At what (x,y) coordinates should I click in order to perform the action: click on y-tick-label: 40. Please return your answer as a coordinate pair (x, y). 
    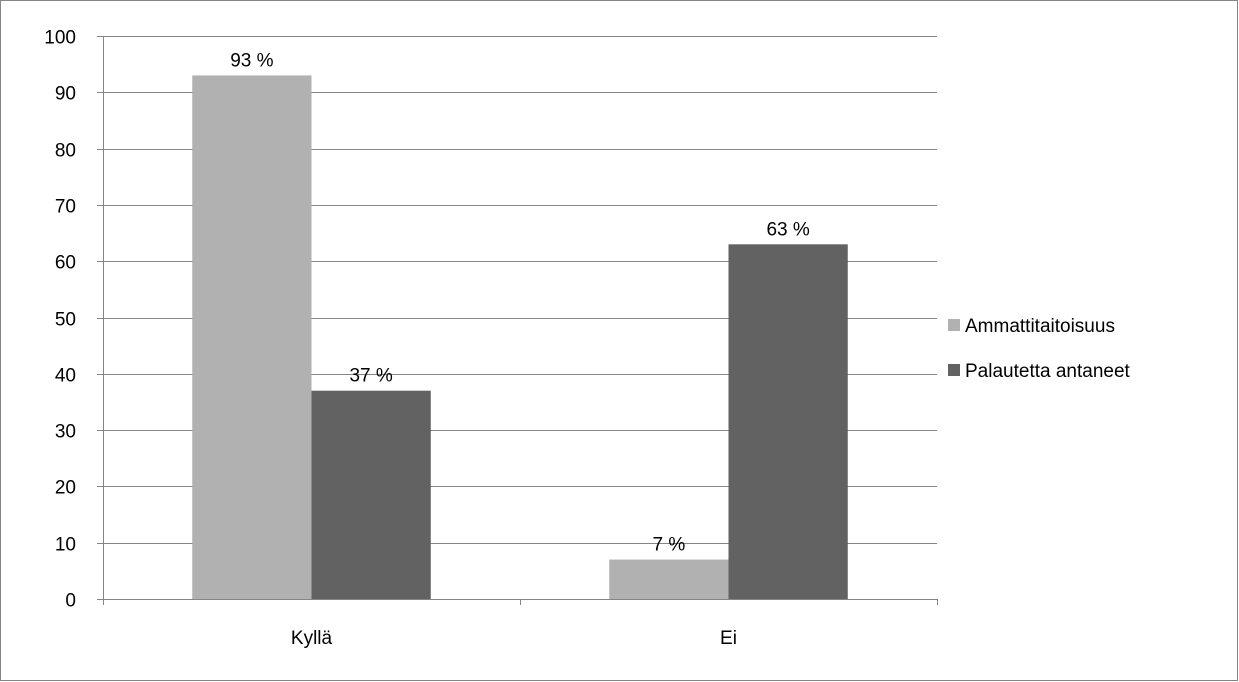
    Looking at the image, I should click on (65, 376).